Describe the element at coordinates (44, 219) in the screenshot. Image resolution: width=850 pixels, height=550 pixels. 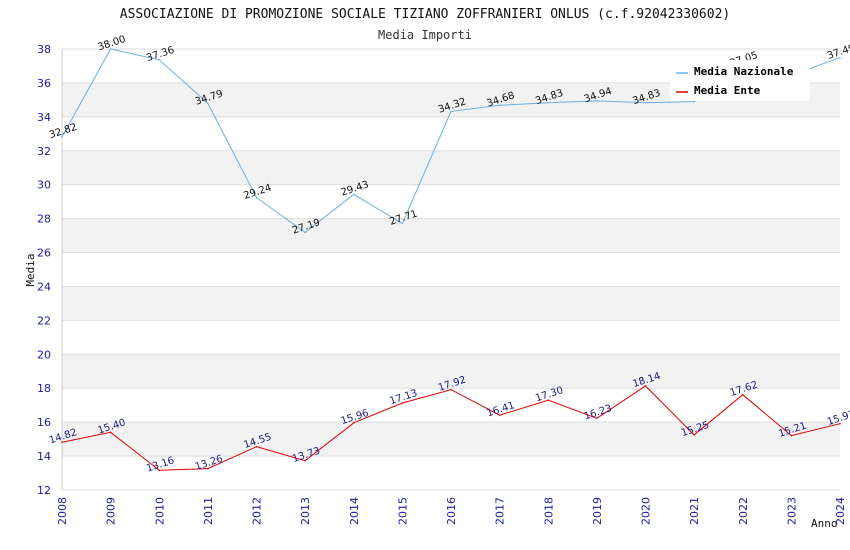
I see `y-tick-label: 28` at that location.